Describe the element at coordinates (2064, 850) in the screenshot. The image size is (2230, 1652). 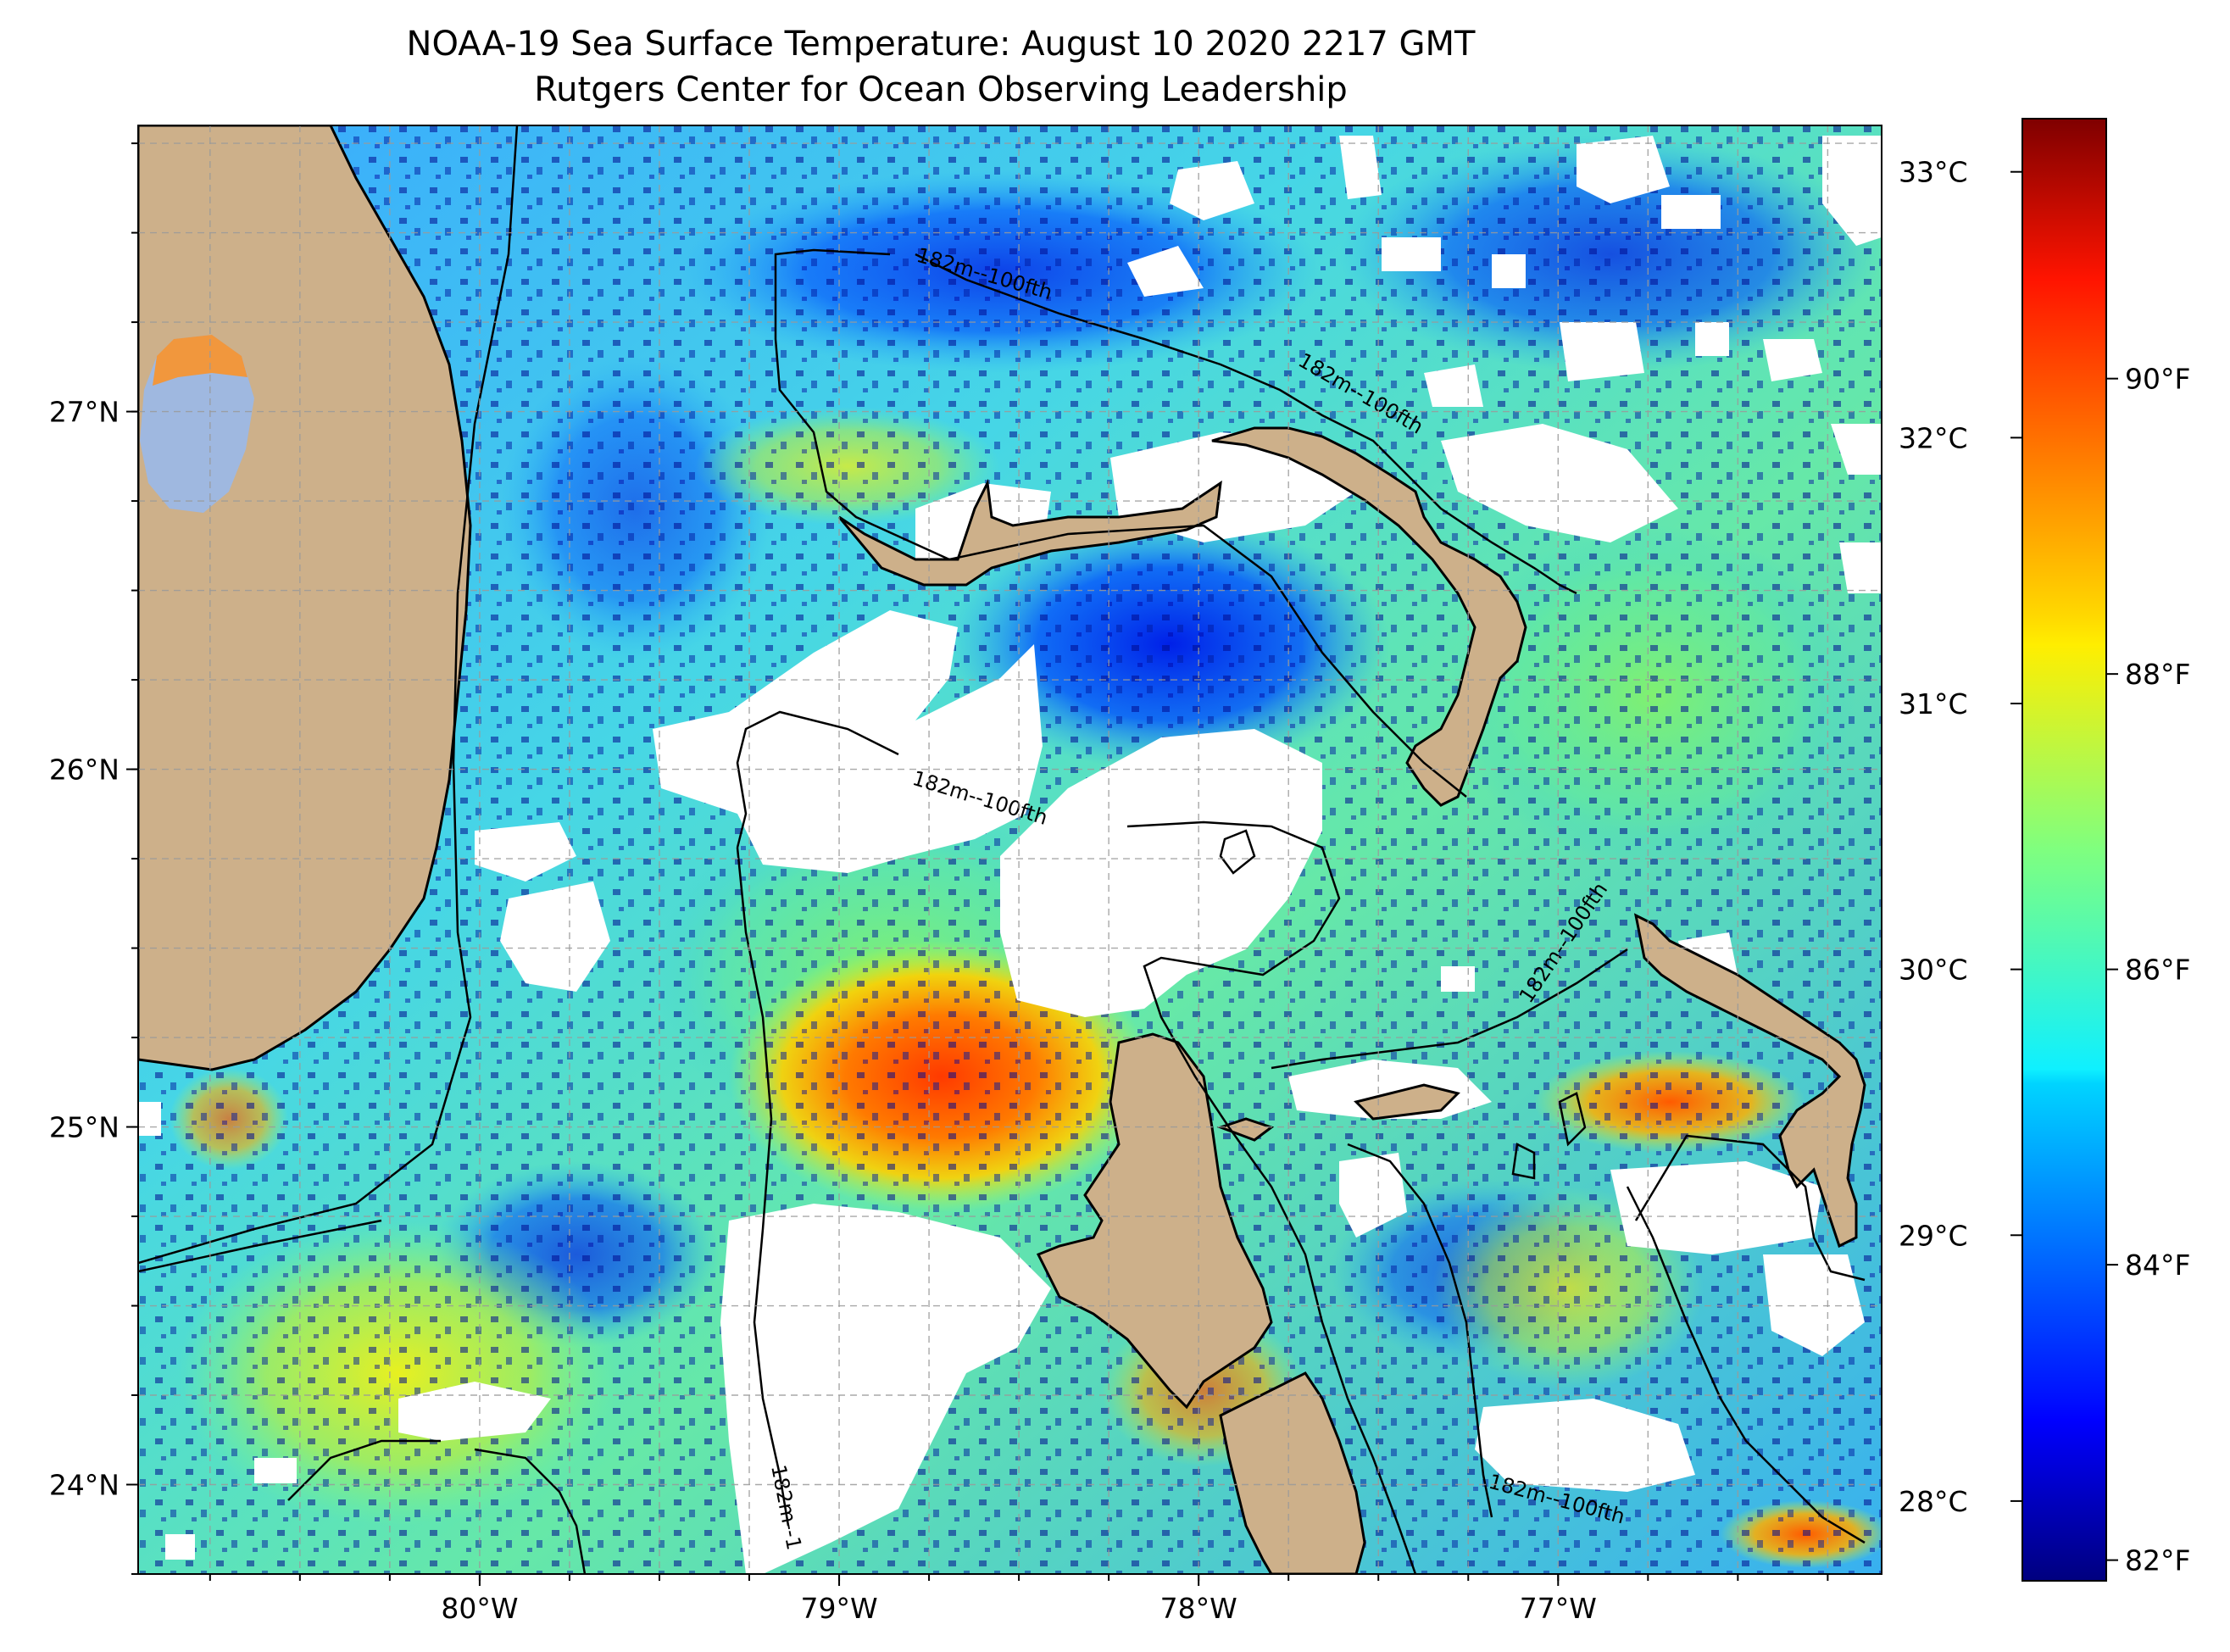
I see `colorbar-gradient` at that location.